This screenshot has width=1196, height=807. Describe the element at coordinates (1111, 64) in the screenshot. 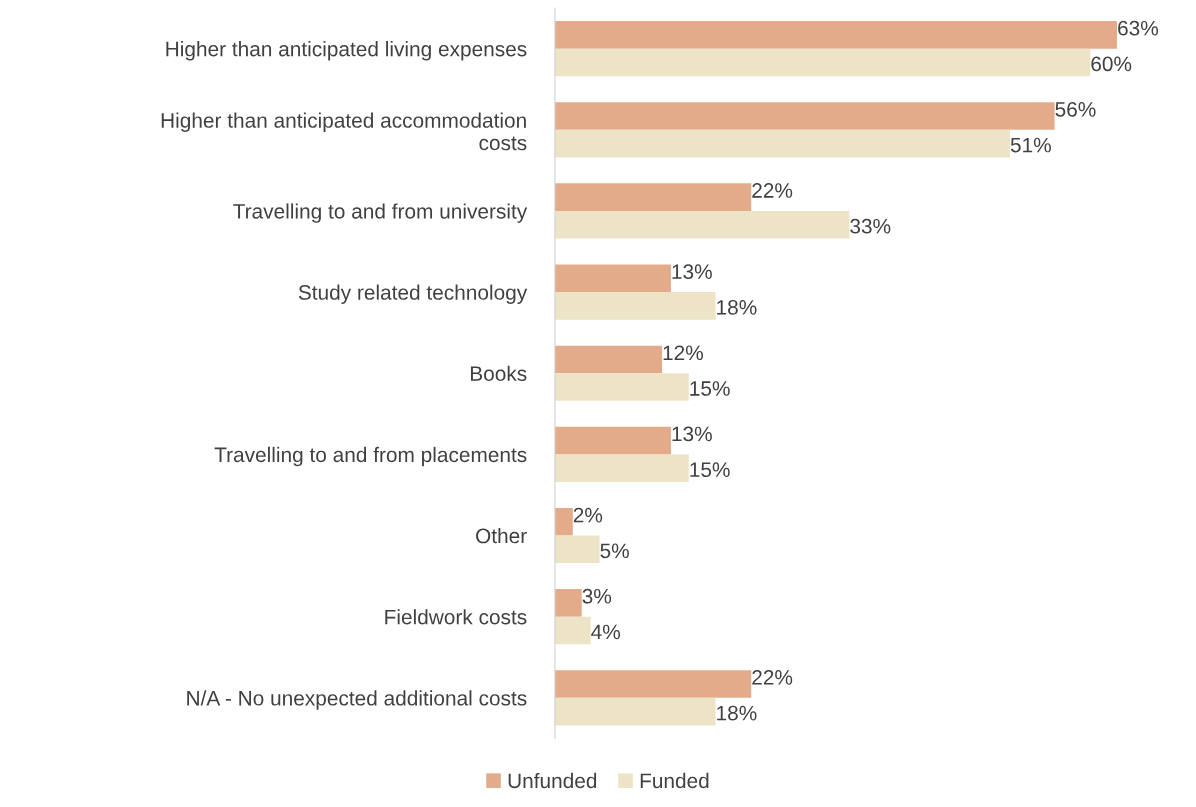

I see `data-label: 60%` at that location.